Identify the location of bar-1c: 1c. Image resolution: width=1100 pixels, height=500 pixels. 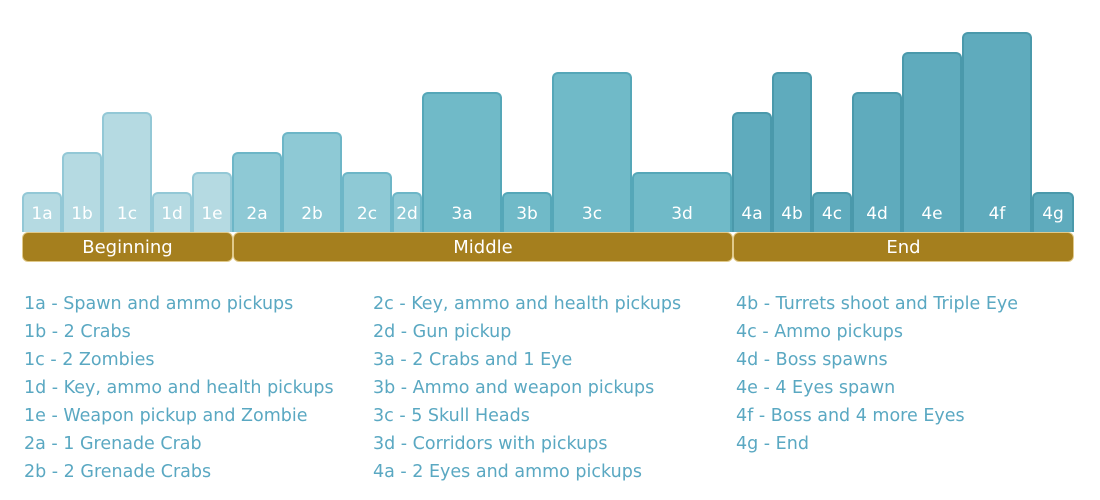
(127, 172).